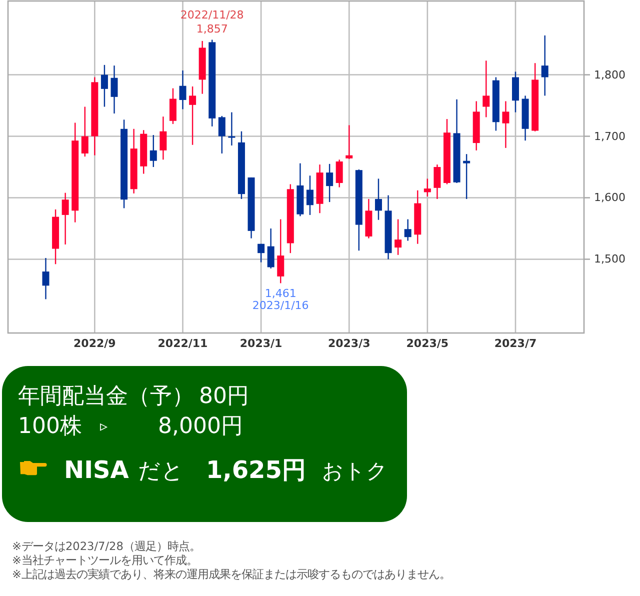 The image size is (640, 596). I want to click on text: ※当社チャートツールを用いて作成。, so click(105, 560).